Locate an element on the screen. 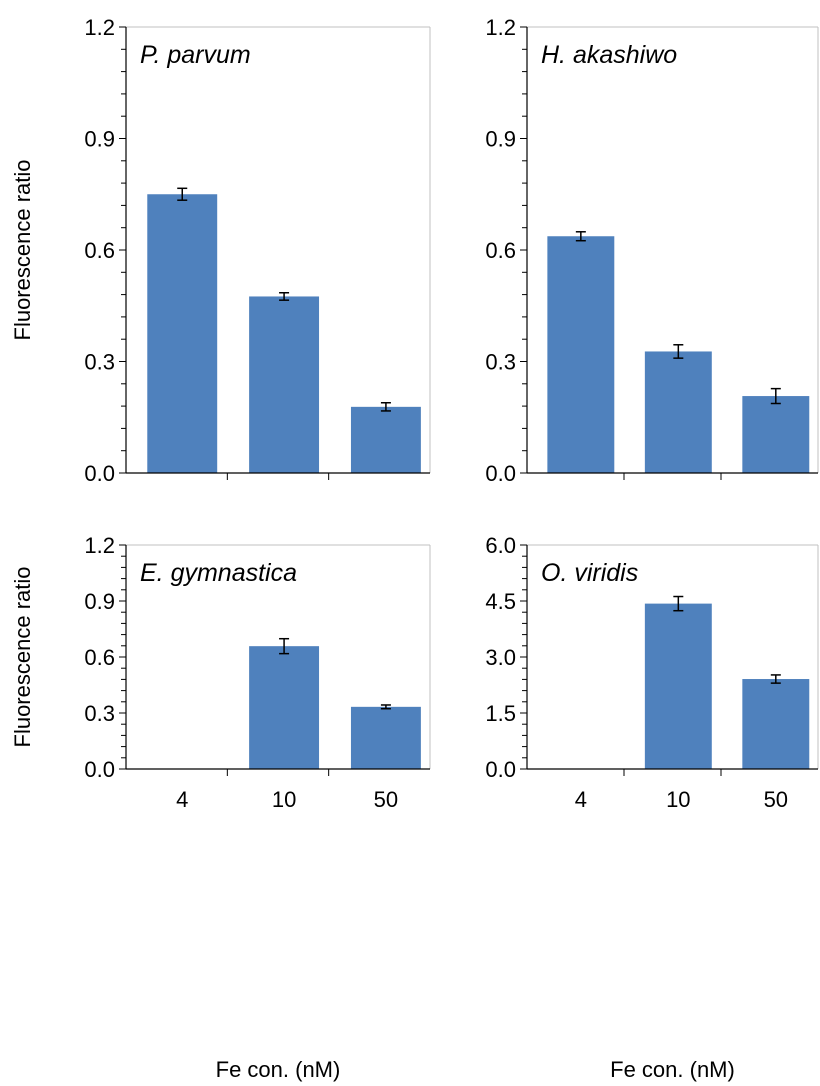 The width and height of the screenshot is (820, 1086). y-tick-label: 4.5 is located at coordinates (500, 601).